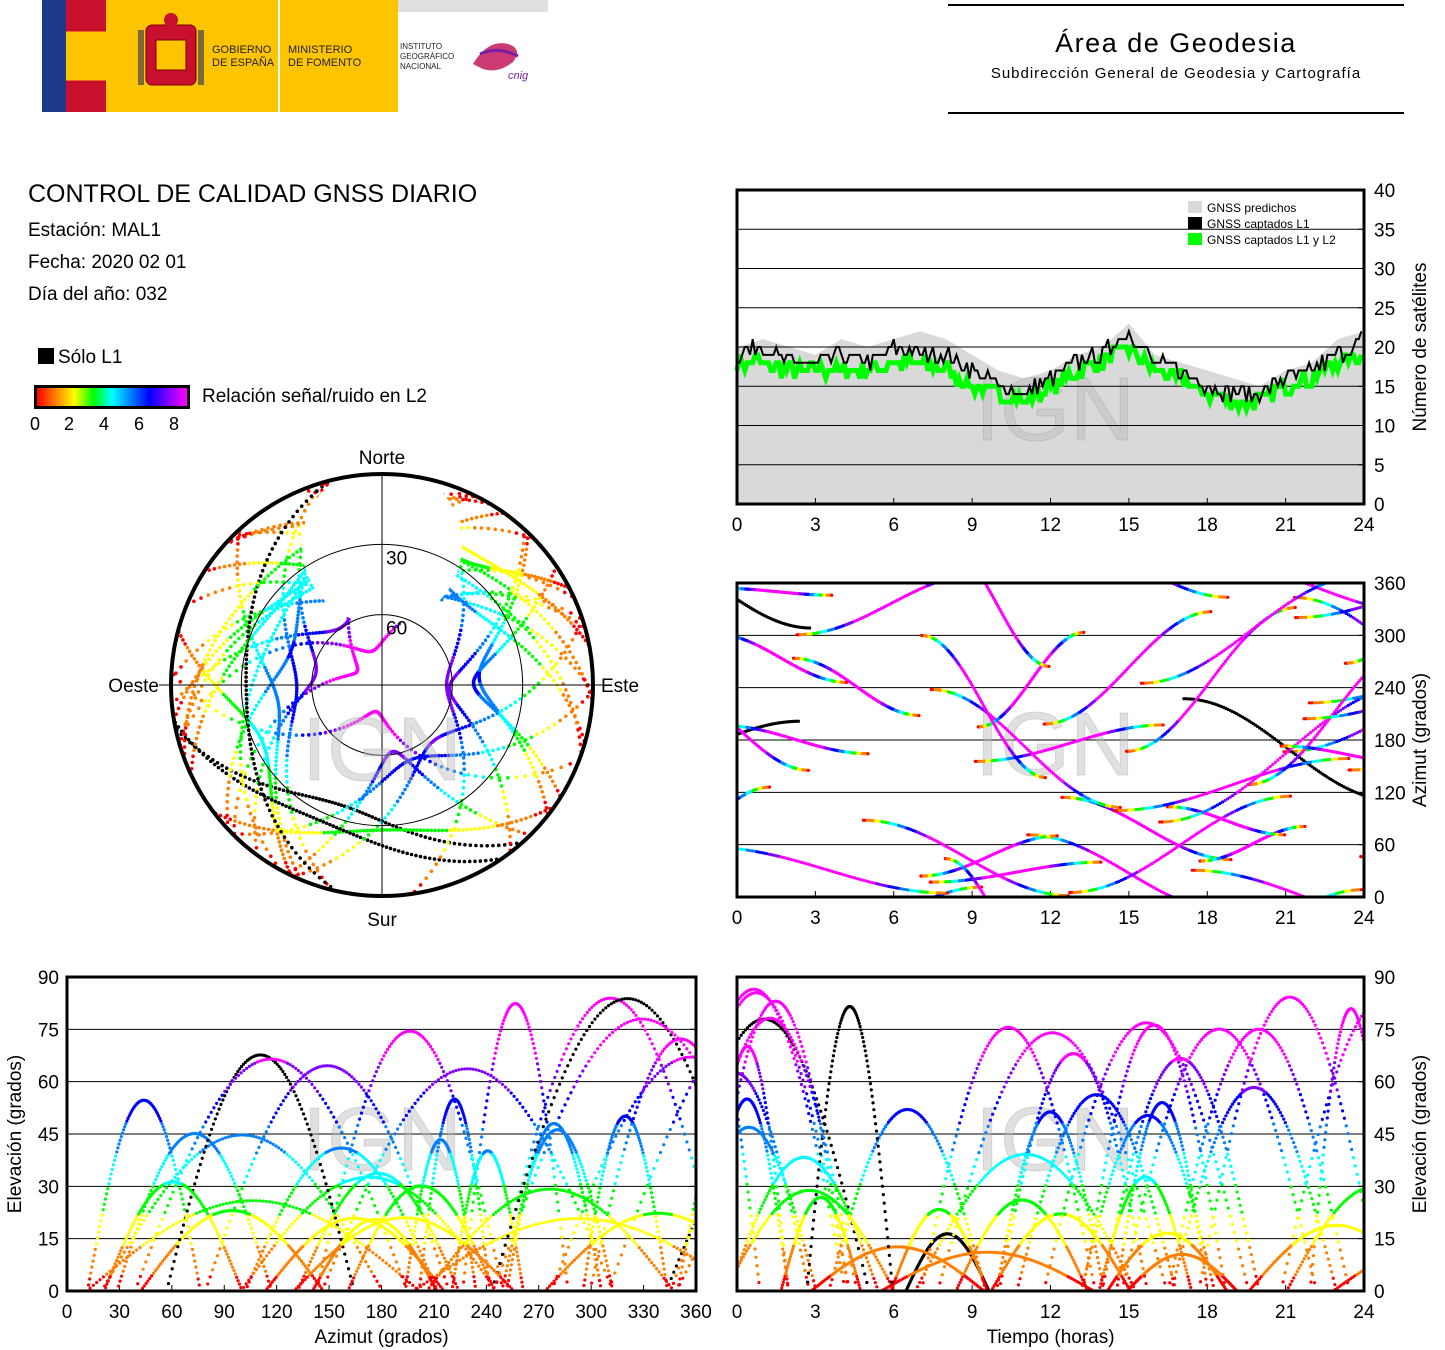 This screenshot has width=1445, height=1350. What do you see at coordinates (620, 686) in the screenshot?
I see `east-label: Este` at bounding box center [620, 686].